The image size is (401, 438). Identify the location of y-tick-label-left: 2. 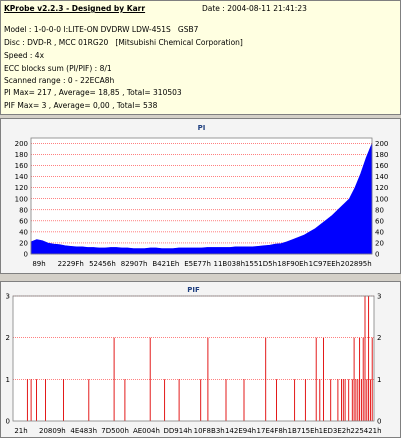
(8, 338).